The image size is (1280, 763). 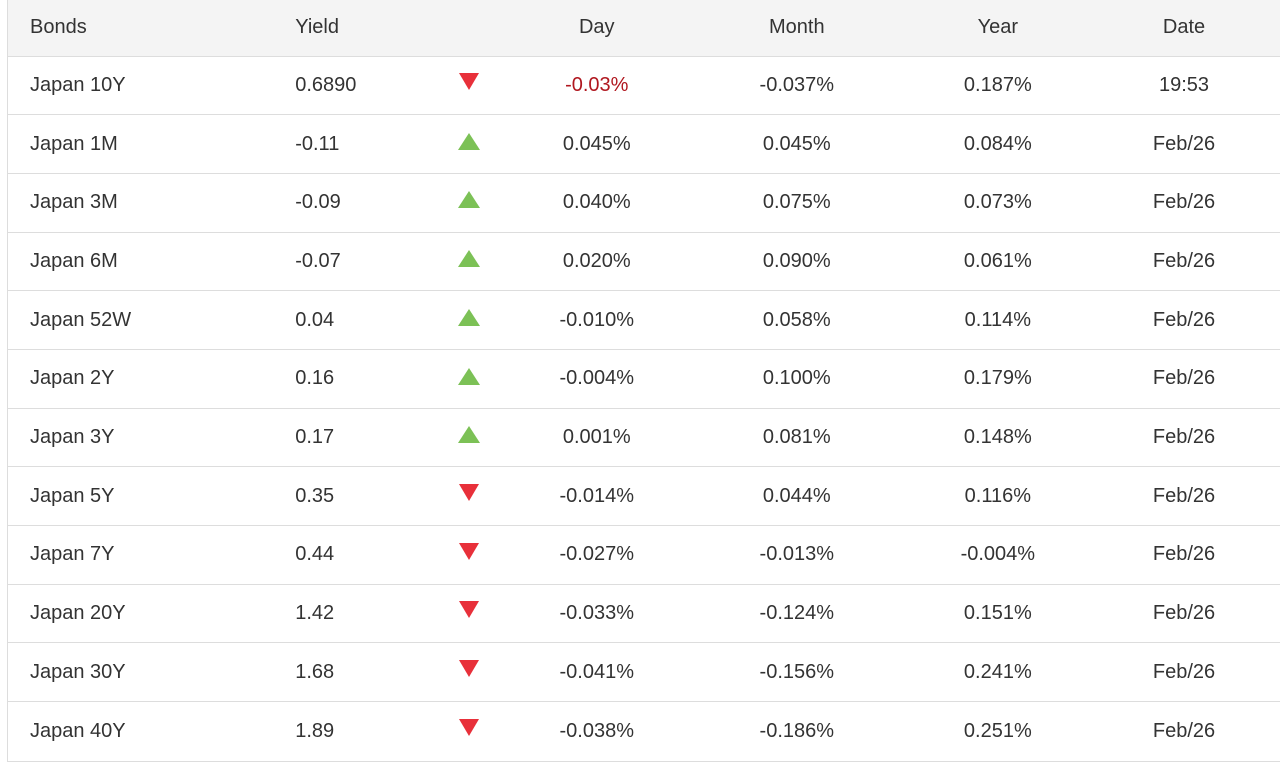 I want to click on bond-yield: 0.17, so click(x=315, y=436).